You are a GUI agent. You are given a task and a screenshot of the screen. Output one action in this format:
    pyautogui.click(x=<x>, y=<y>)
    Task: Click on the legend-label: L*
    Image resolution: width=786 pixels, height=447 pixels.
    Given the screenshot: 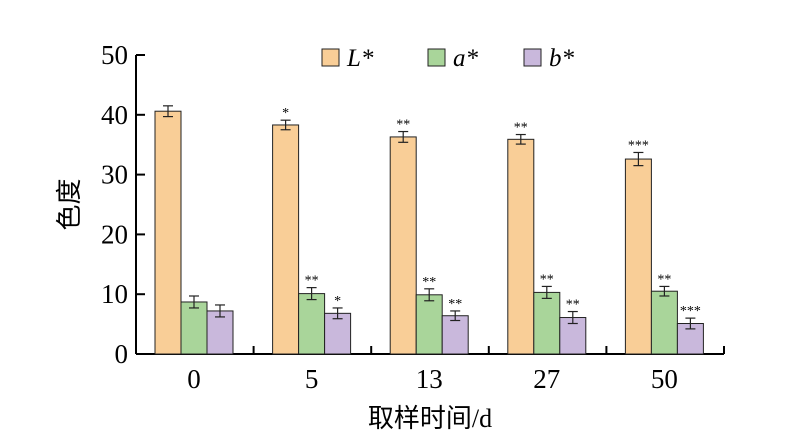 What is the action you would take?
    pyautogui.click(x=360, y=58)
    